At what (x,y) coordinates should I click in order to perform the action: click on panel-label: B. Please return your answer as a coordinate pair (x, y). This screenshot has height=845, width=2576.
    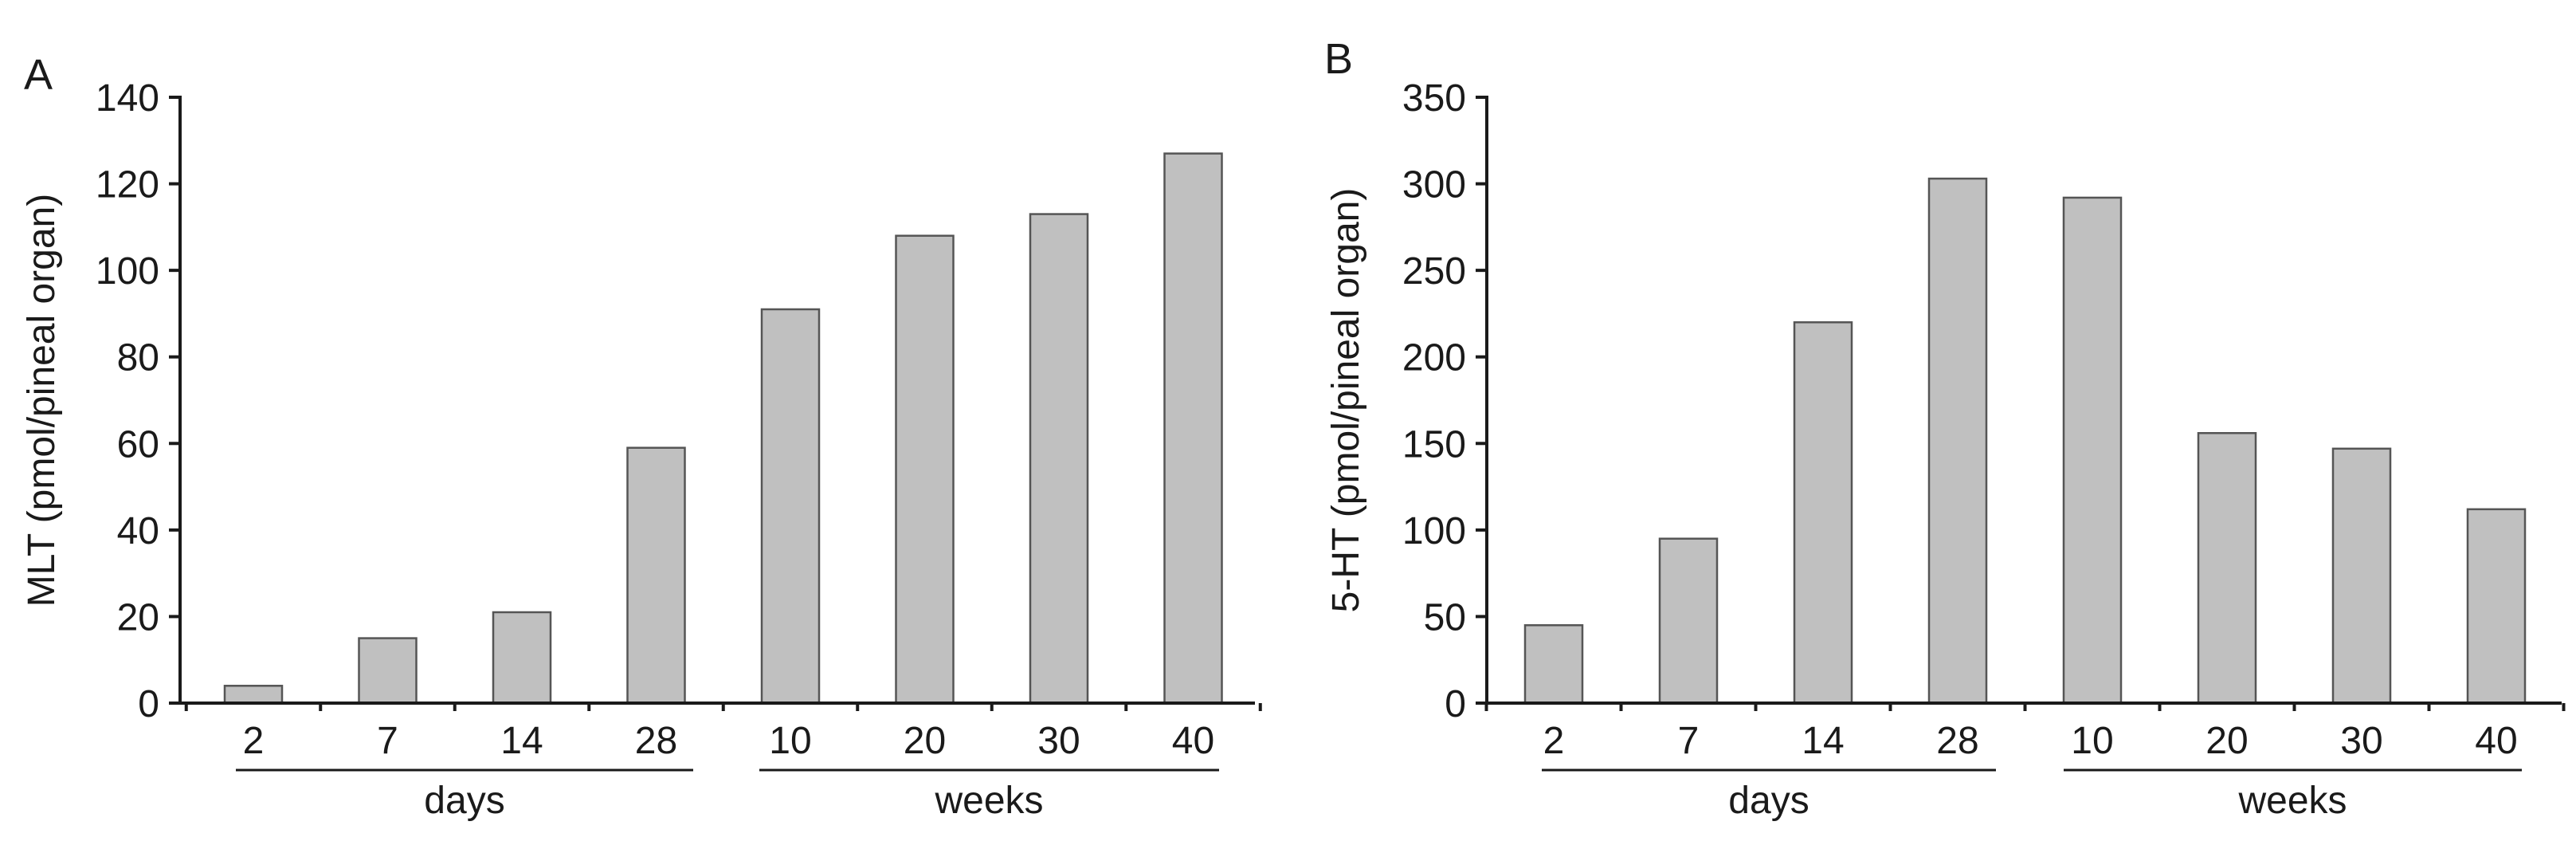
    Looking at the image, I should click on (1338, 59).